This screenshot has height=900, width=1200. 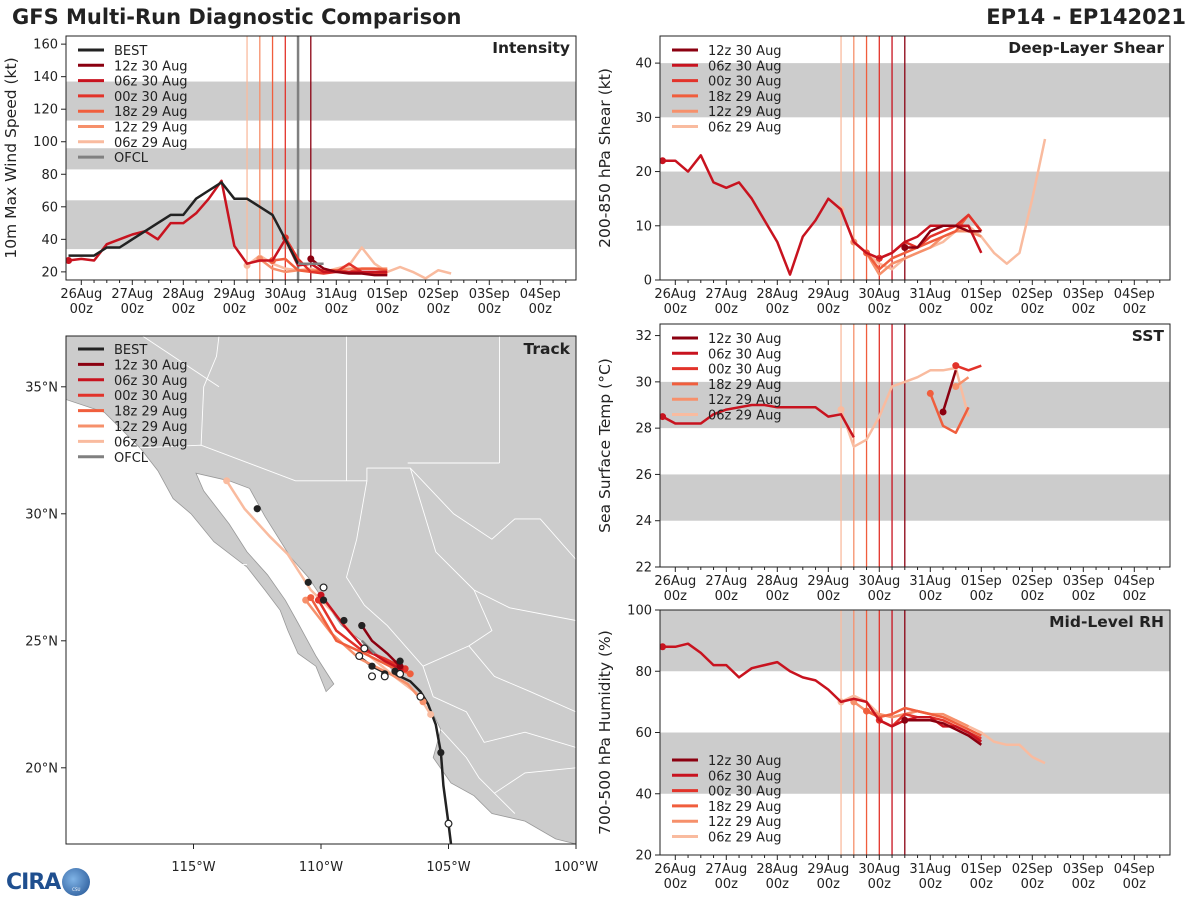 What do you see at coordinates (151, 412) in the screenshot?
I see `track-legend-label: 18z 29 Aug` at bounding box center [151, 412].